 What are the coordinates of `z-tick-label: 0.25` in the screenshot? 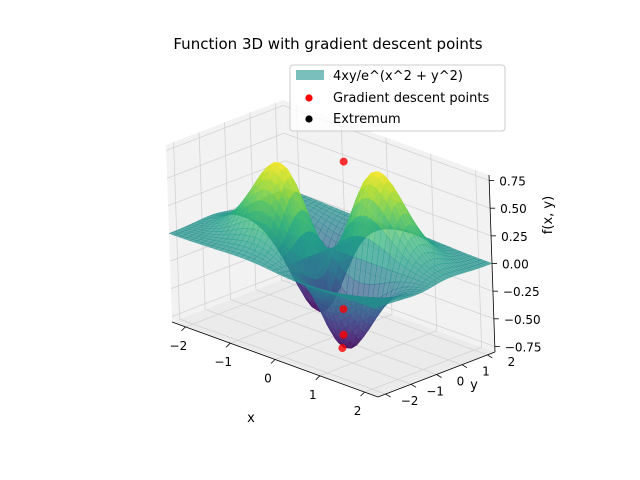 It's located at (514, 237).